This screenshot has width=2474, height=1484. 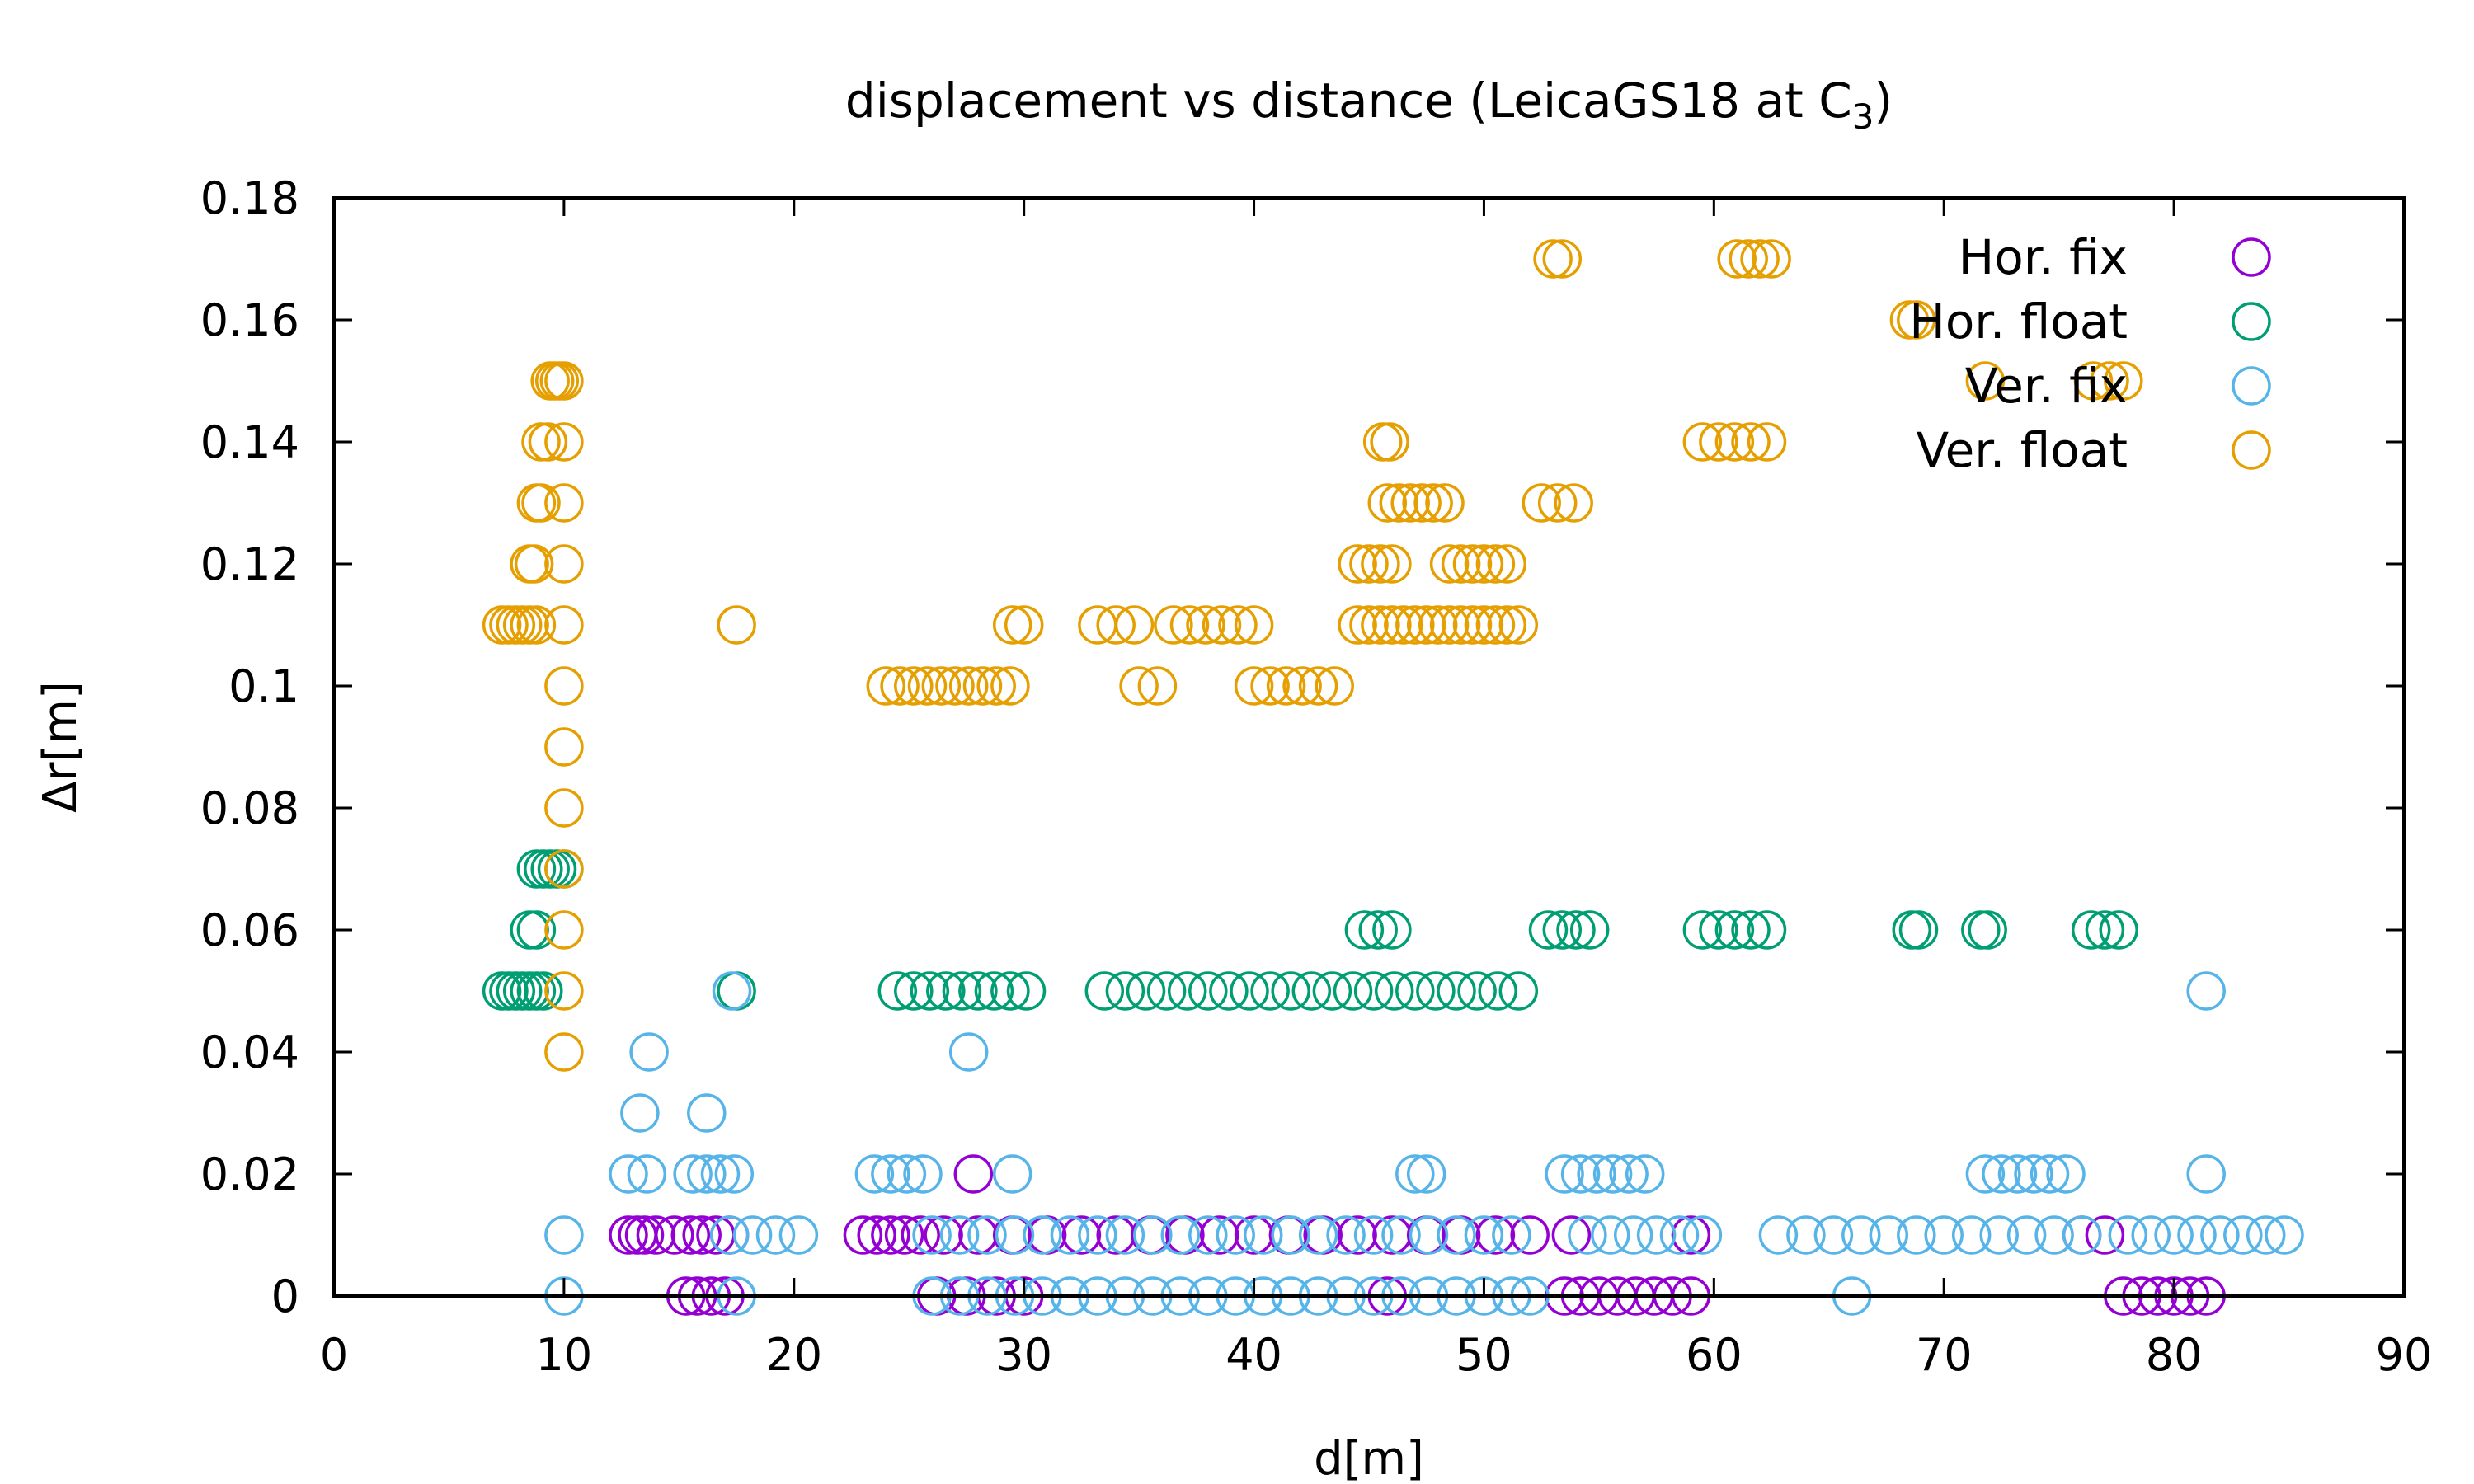 What do you see at coordinates (1944, 1355) in the screenshot?
I see `x-tick-label-7: 70` at bounding box center [1944, 1355].